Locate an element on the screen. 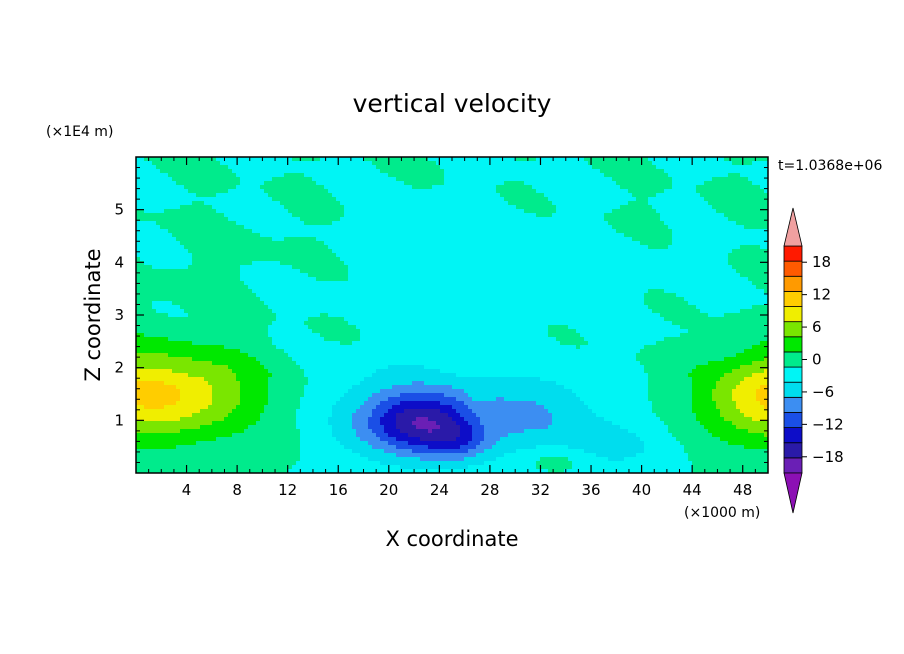 This screenshot has height=654, width=904. time-label: t=1.0368e+06 is located at coordinates (830, 166).